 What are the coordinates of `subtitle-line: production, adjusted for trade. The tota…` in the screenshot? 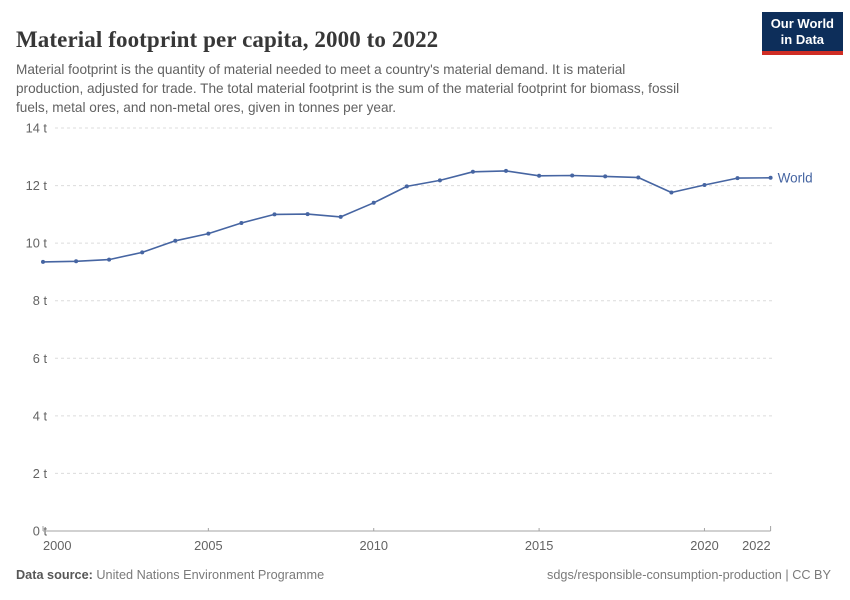 It's located at (348, 88).